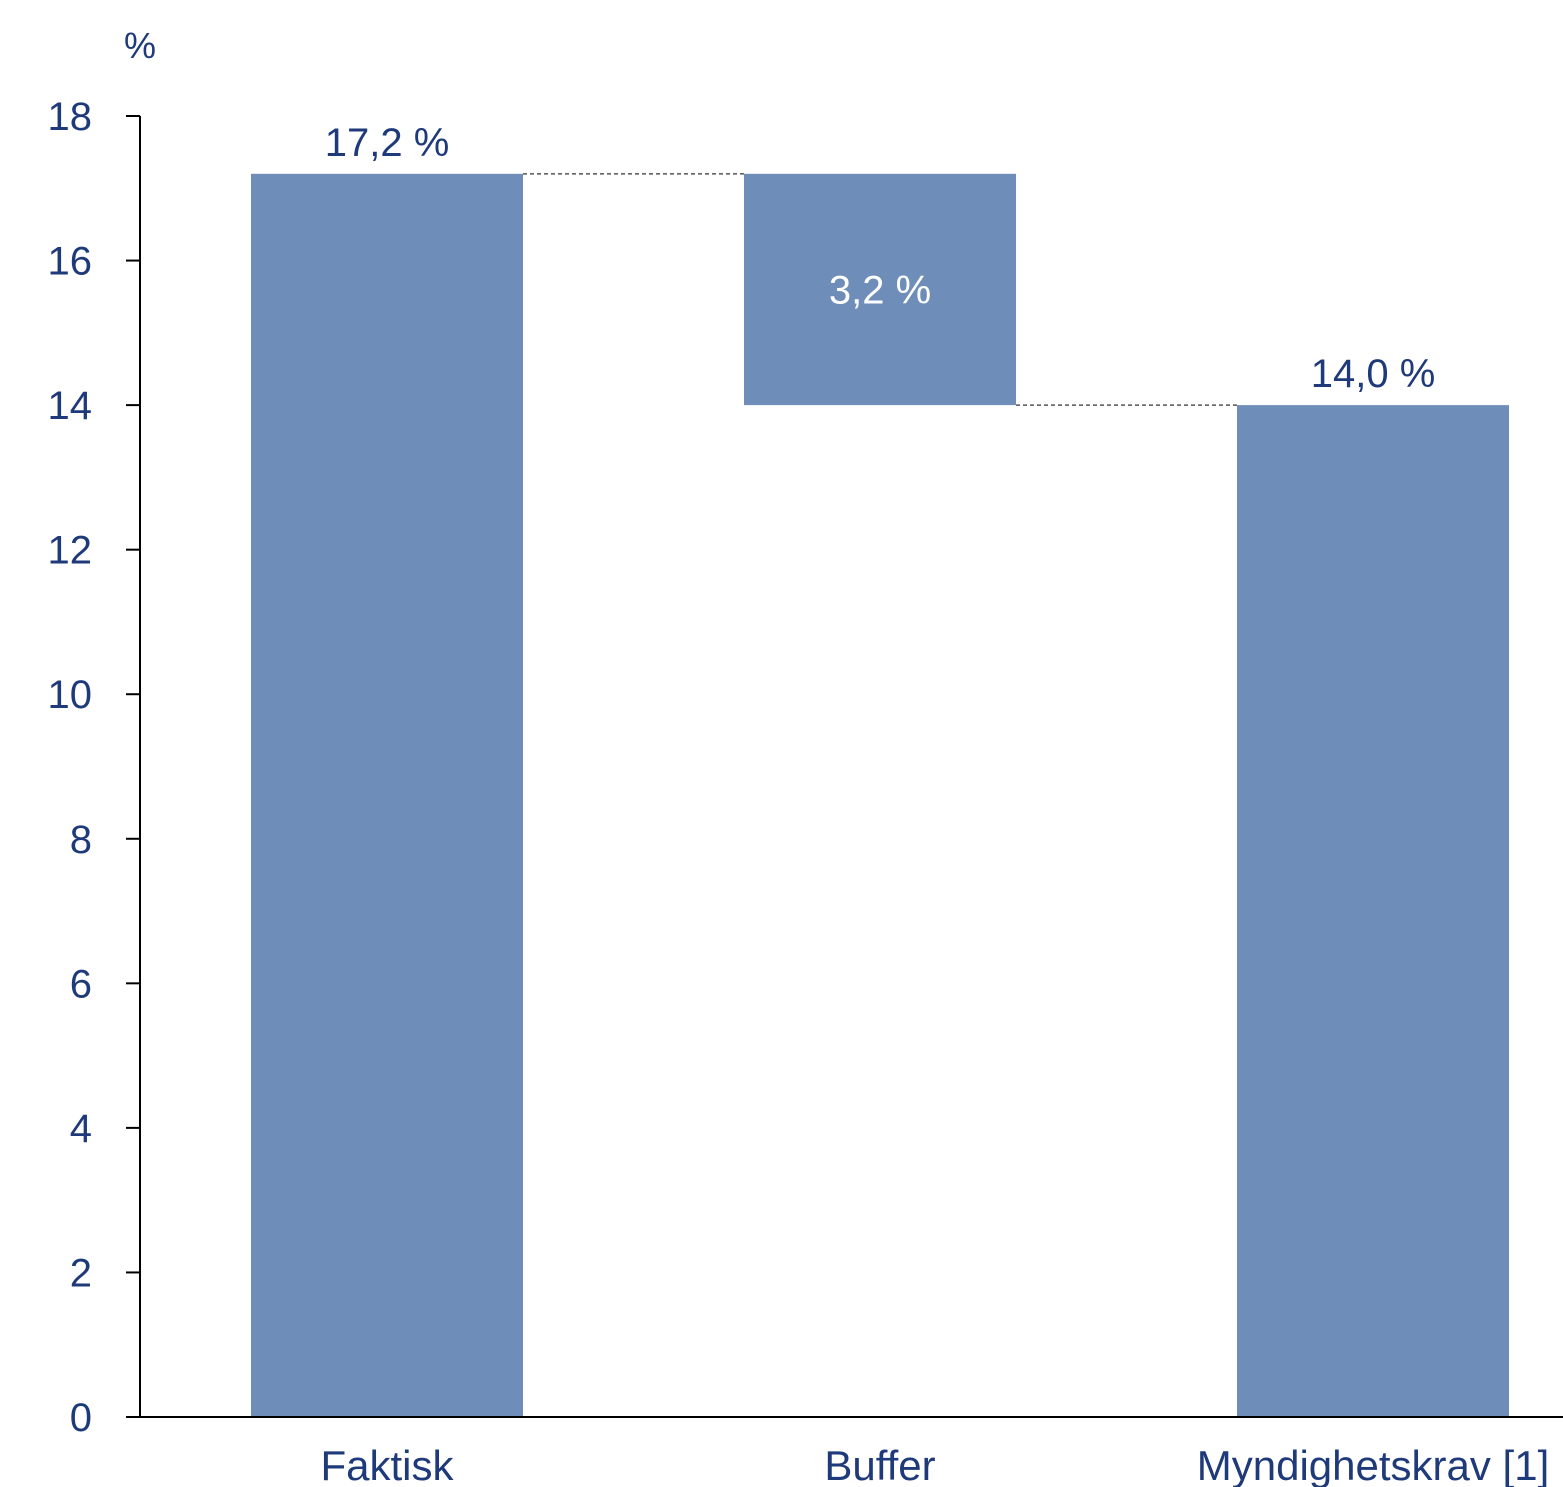 The height and width of the screenshot is (1487, 1563). Describe the element at coordinates (81, 1129) in the screenshot. I see `y-tick-label: 4` at that location.